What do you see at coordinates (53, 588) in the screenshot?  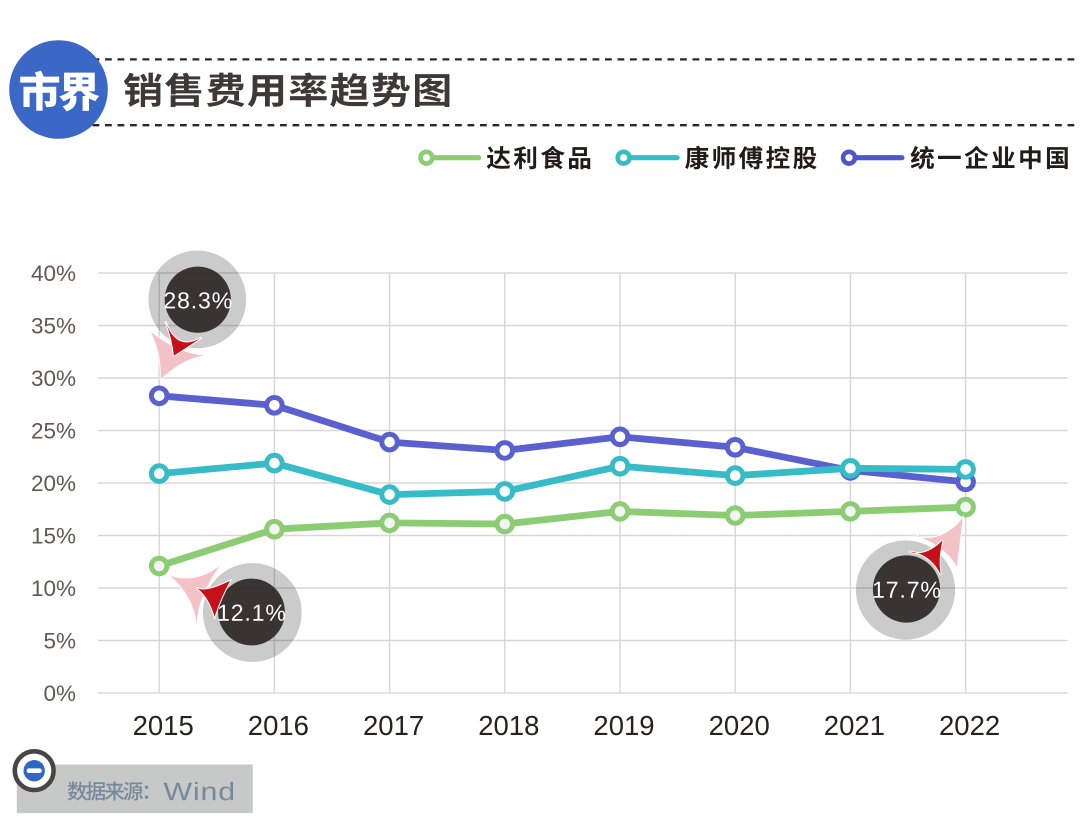 I see `svg-text: 10%` at bounding box center [53, 588].